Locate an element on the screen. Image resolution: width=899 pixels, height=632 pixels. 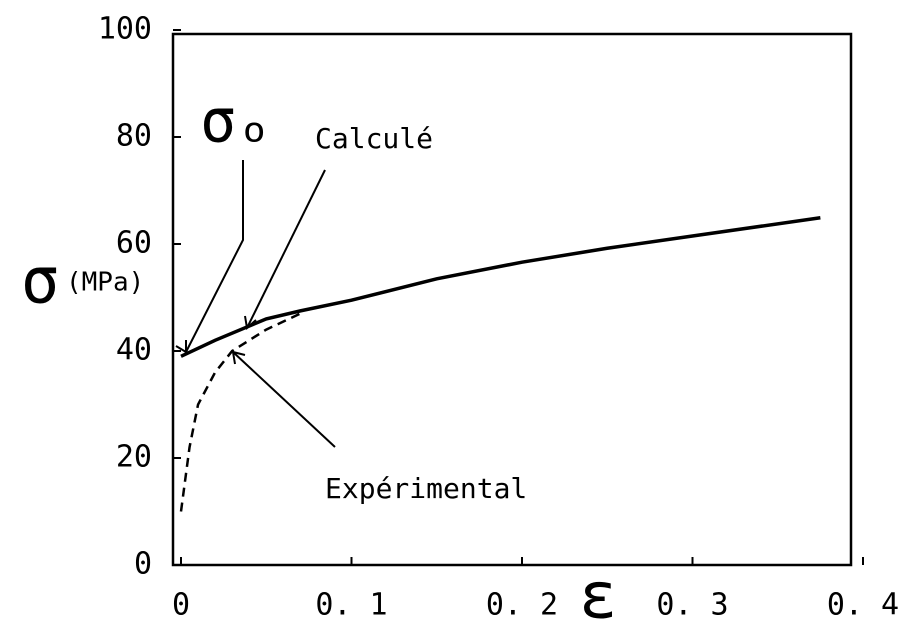
y-tick-label: 40 is located at coordinates (134, 350).